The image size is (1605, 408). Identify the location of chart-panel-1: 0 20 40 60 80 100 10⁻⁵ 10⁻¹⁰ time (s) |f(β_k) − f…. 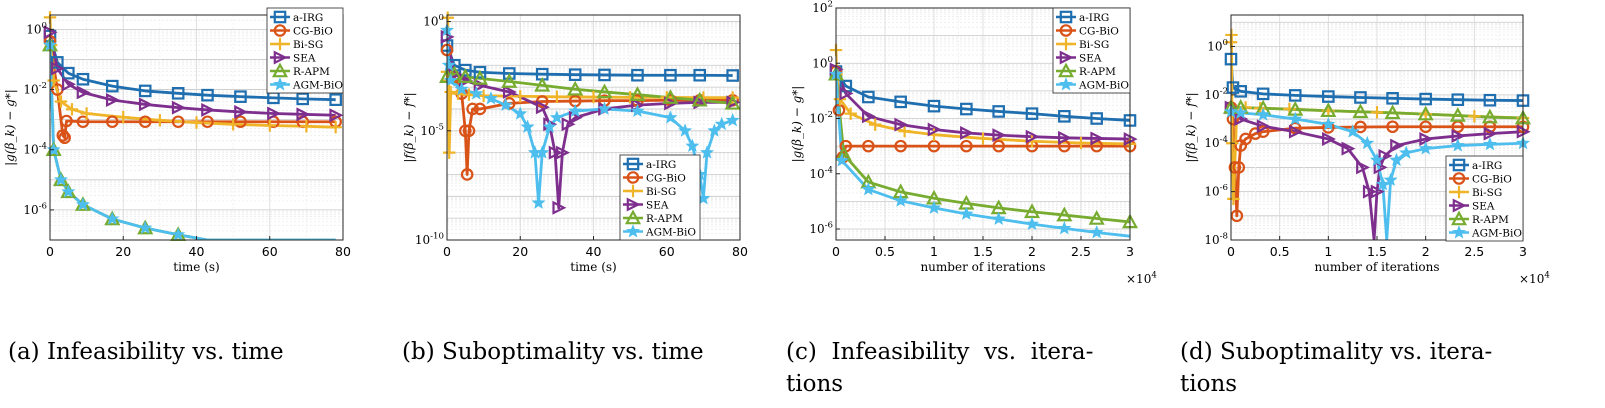
(575, 142).